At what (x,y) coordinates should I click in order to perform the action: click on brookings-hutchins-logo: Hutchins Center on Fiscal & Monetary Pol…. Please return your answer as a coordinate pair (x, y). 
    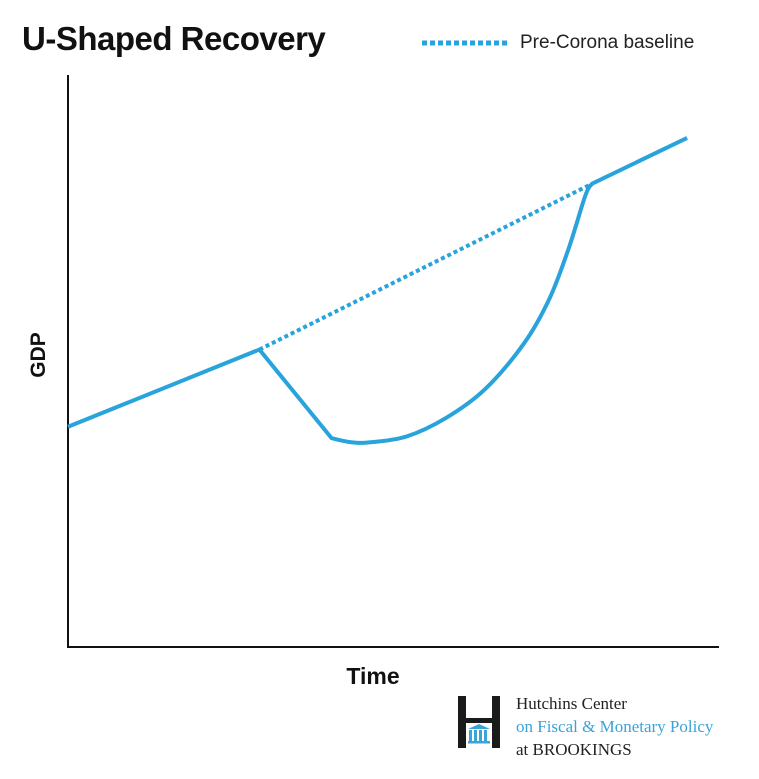
    Looking at the image, I should click on (596, 725).